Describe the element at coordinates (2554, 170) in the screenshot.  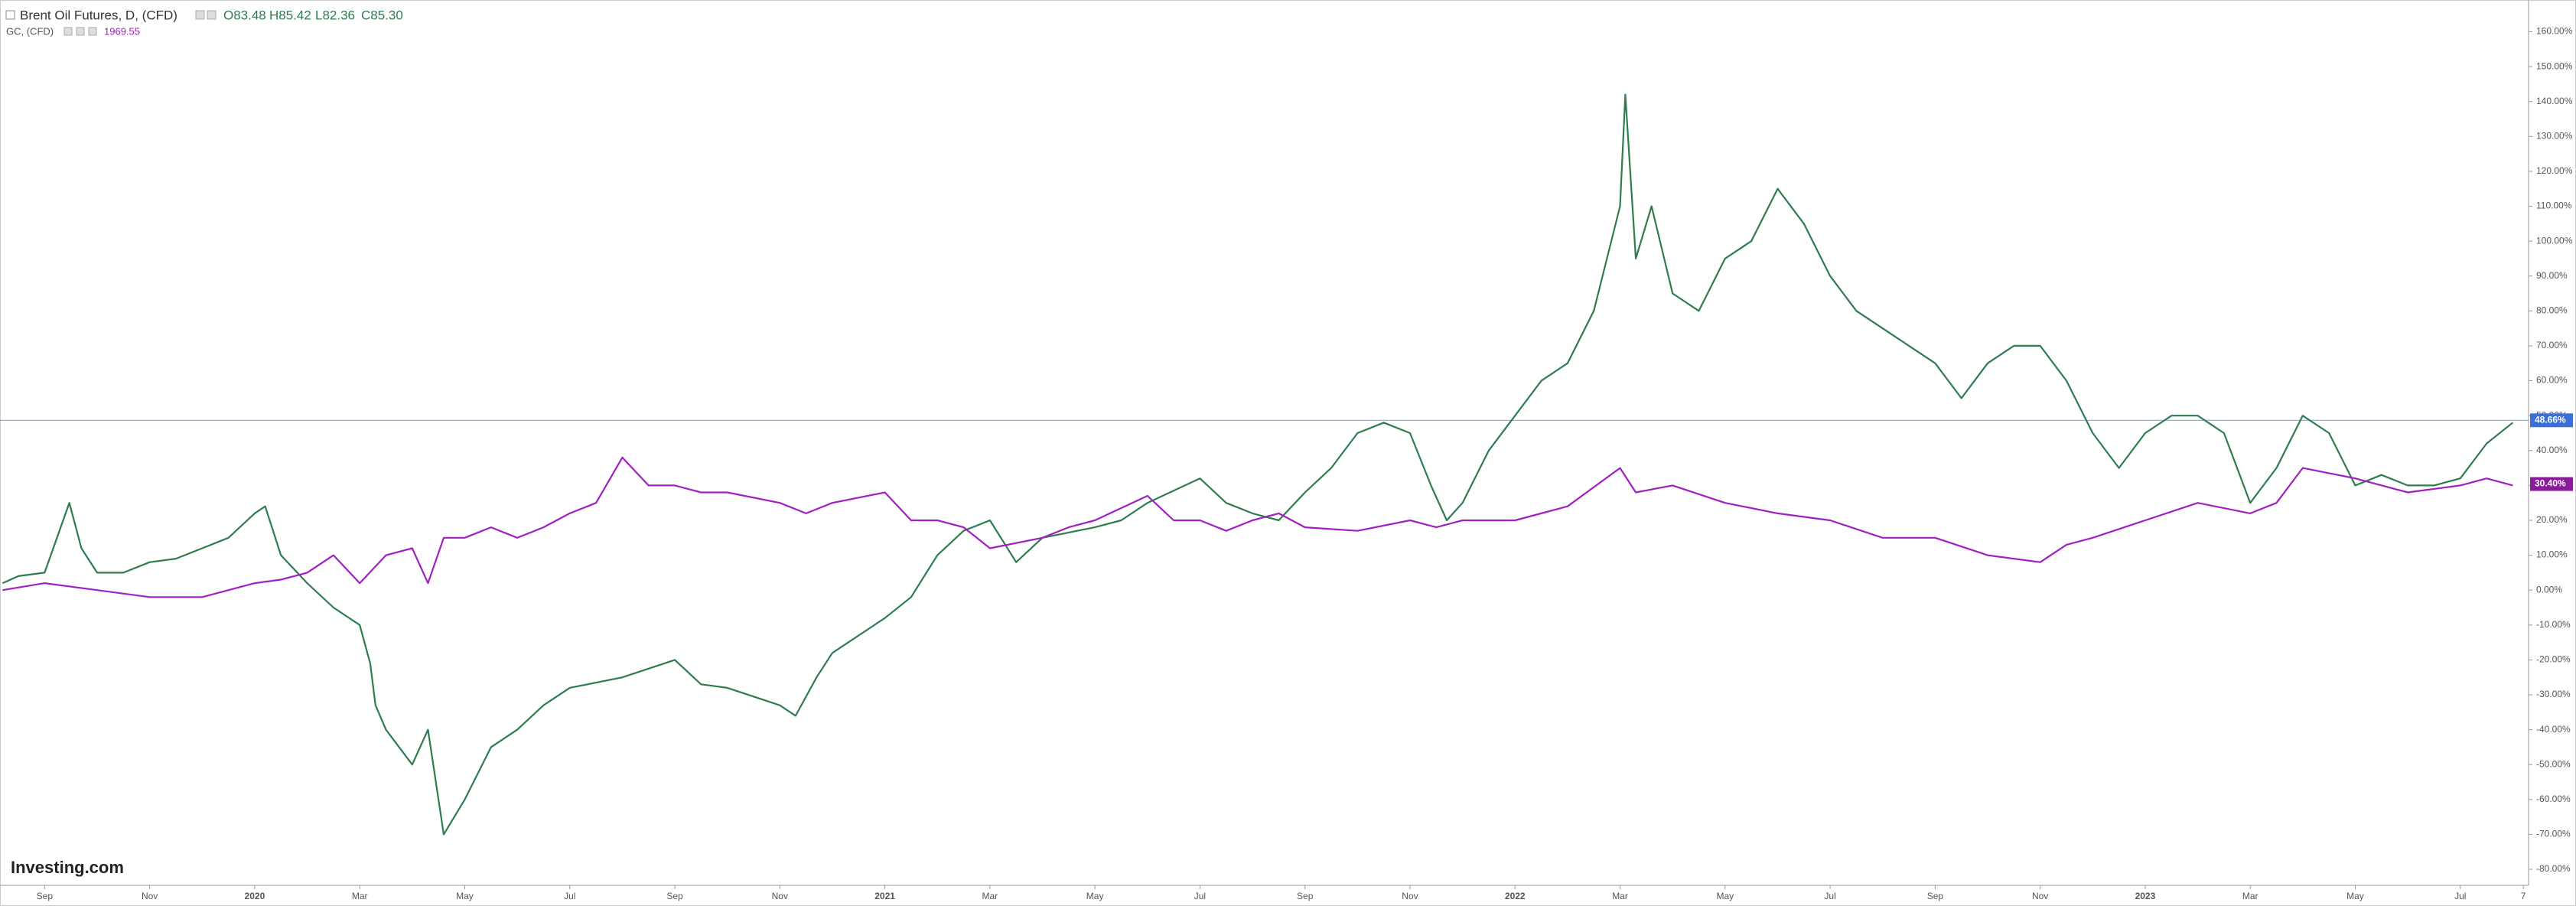
I see `y-tick-label: 120.00%` at that location.